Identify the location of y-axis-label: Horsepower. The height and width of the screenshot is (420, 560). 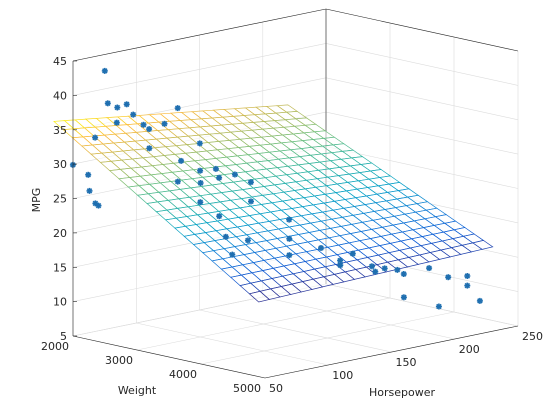
(402, 392).